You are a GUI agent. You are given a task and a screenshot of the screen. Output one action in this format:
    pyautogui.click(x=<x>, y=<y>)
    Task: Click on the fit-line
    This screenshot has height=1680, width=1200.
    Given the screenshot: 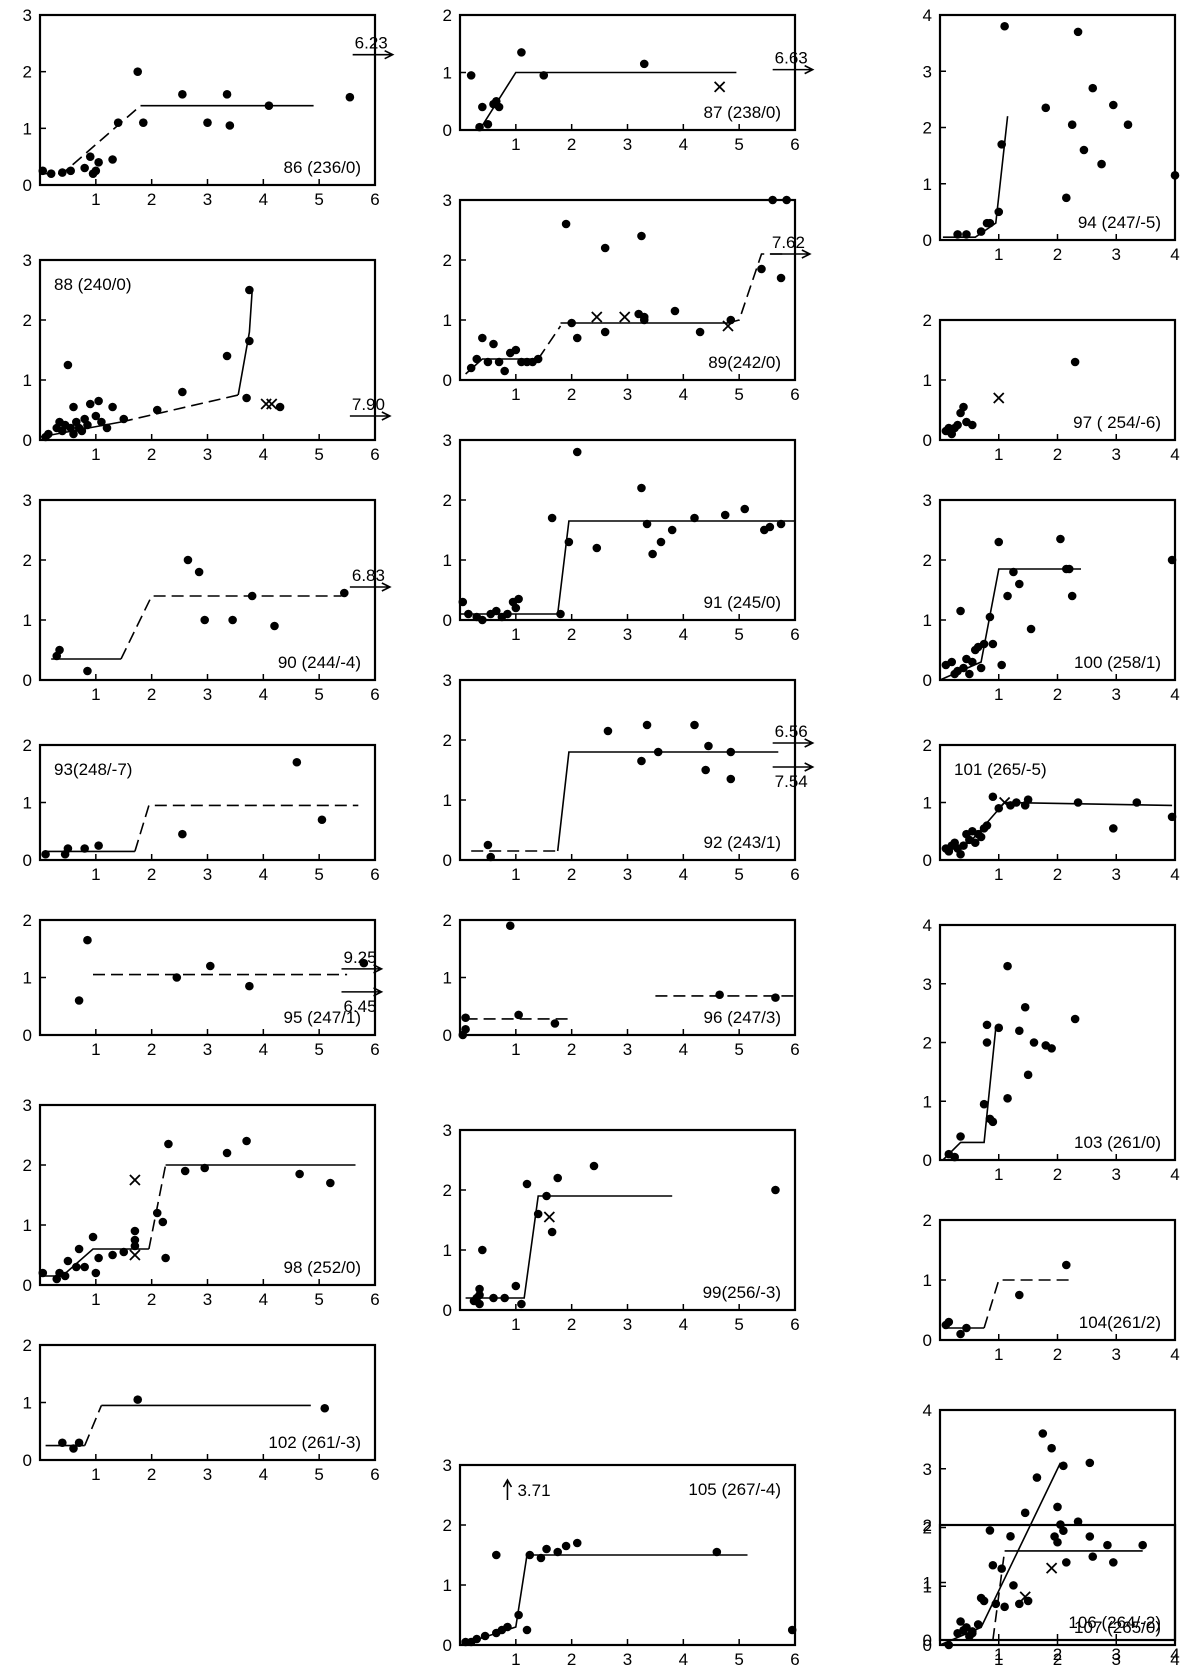 What is the action you would take?
    pyautogui.click(x=755, y=288)
    